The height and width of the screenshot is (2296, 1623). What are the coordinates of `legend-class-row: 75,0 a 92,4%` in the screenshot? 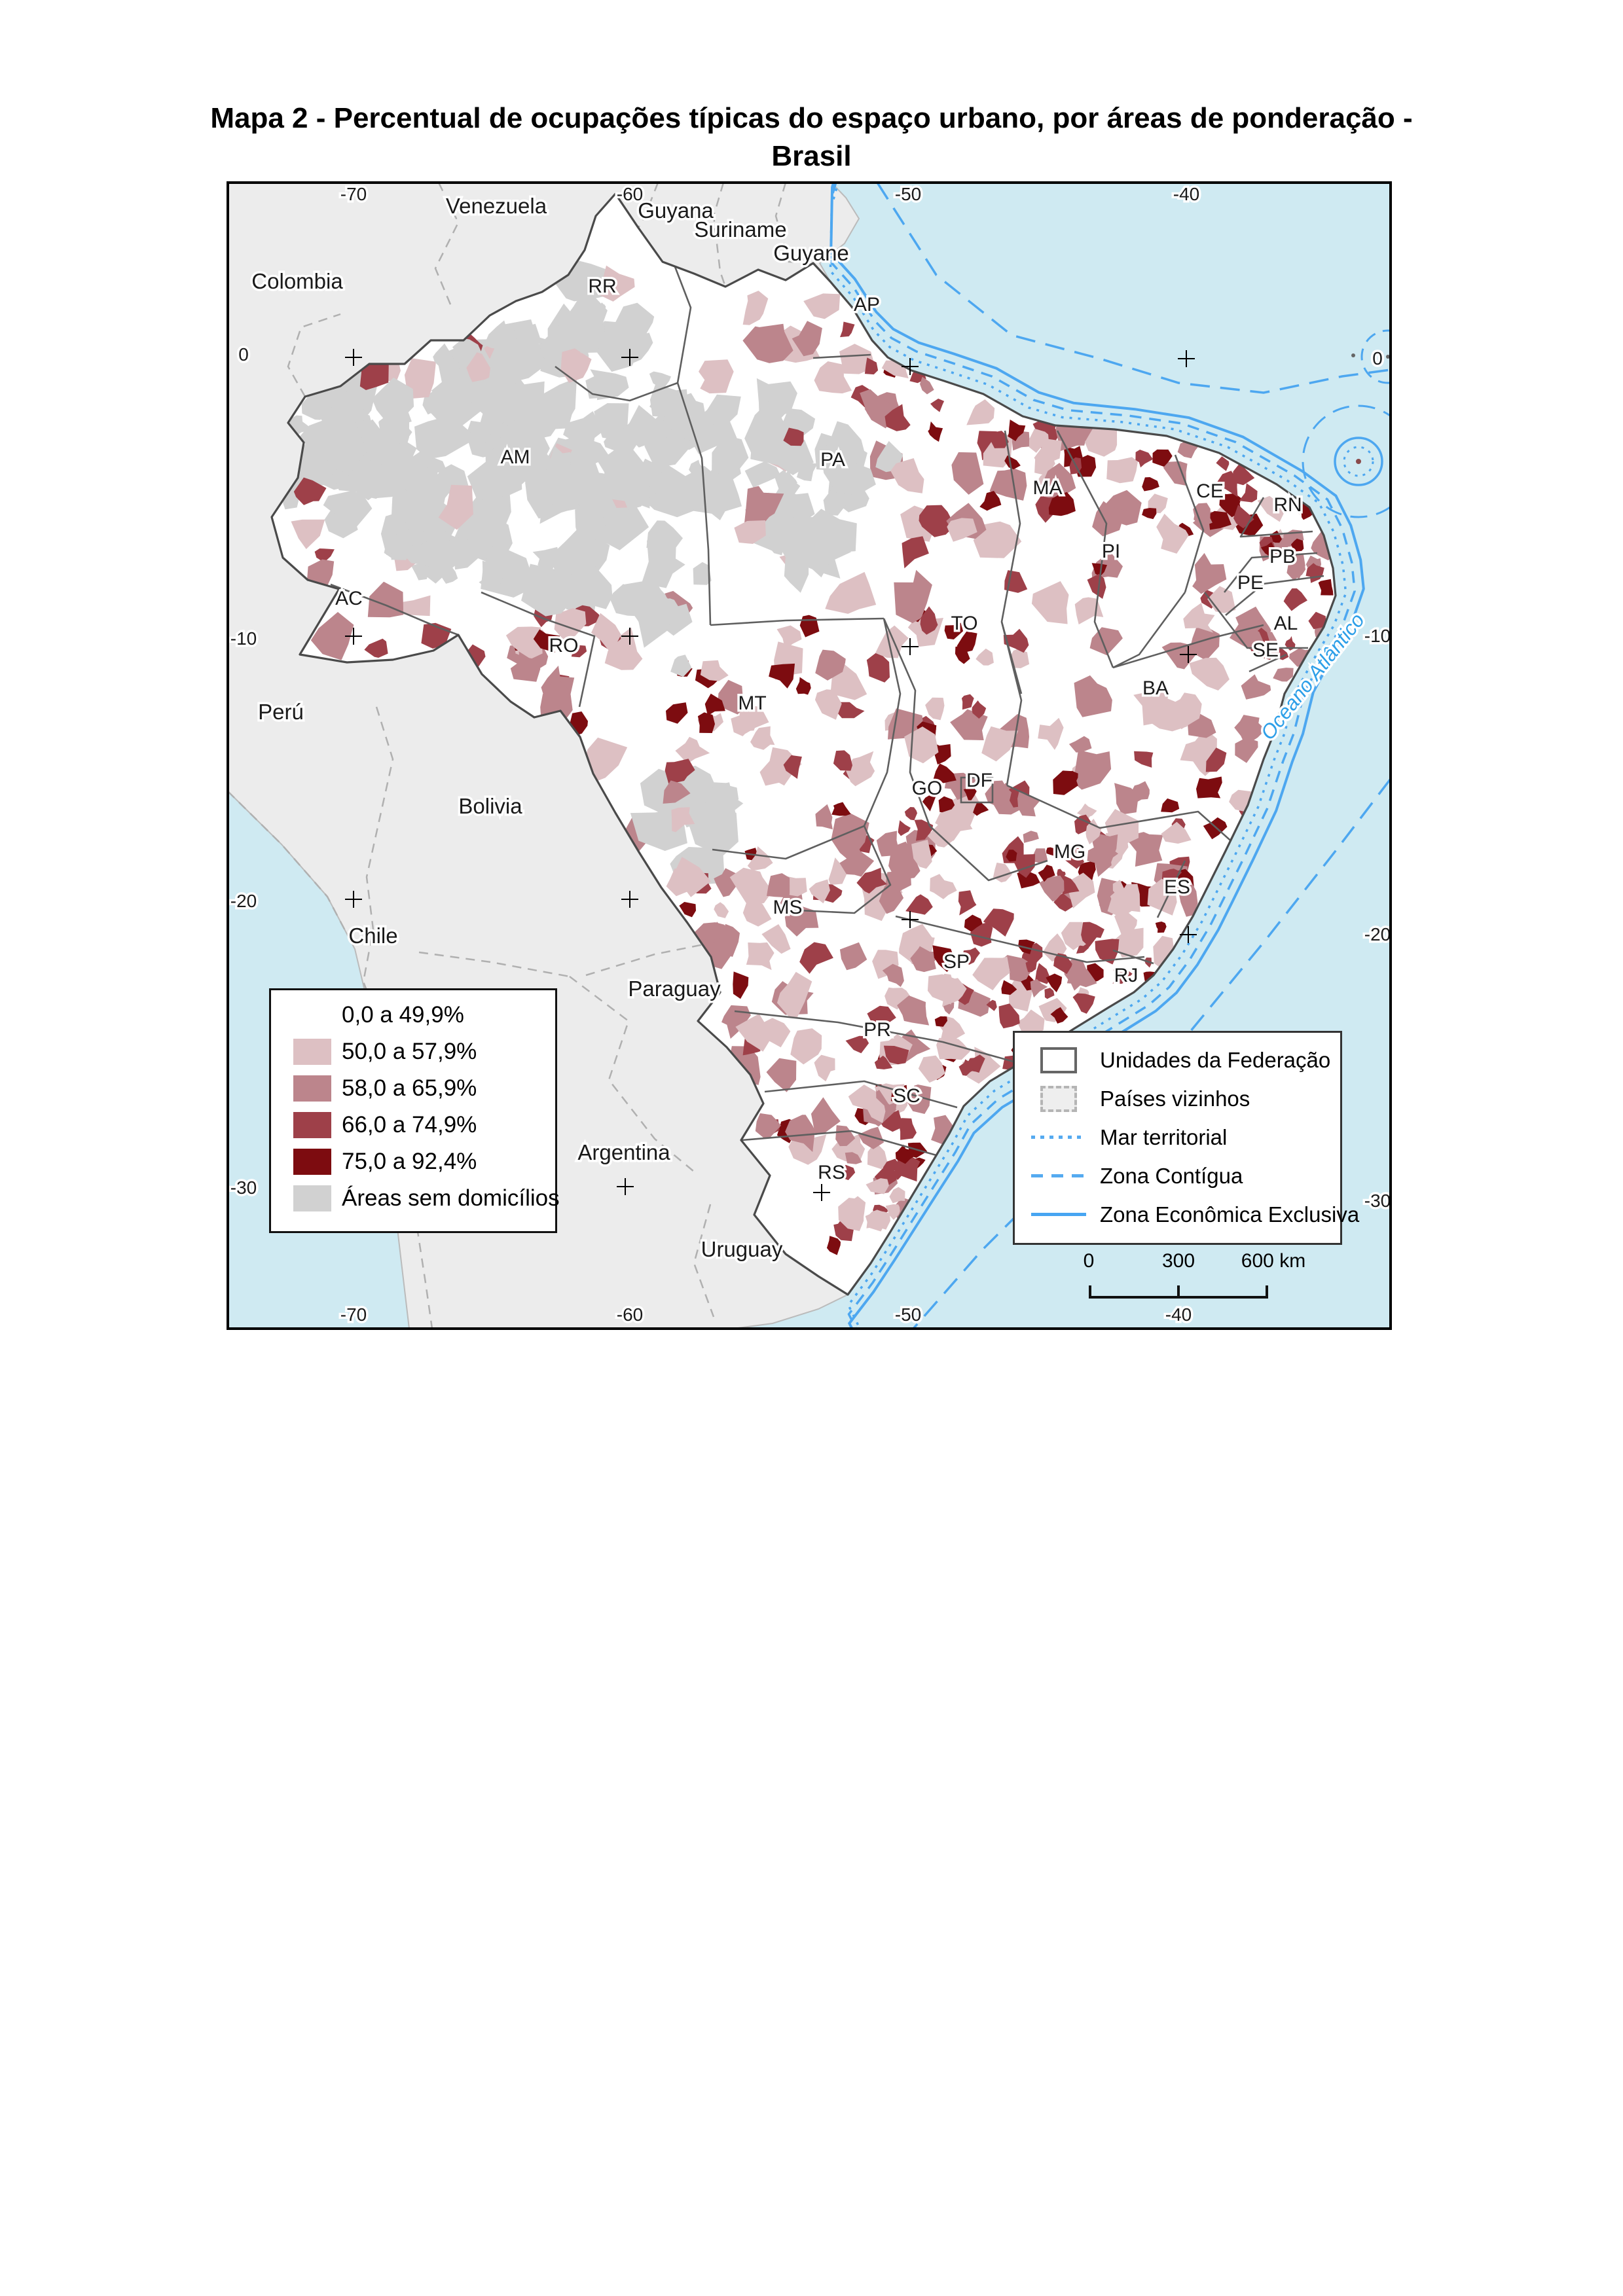 It's located at (413, 1161).